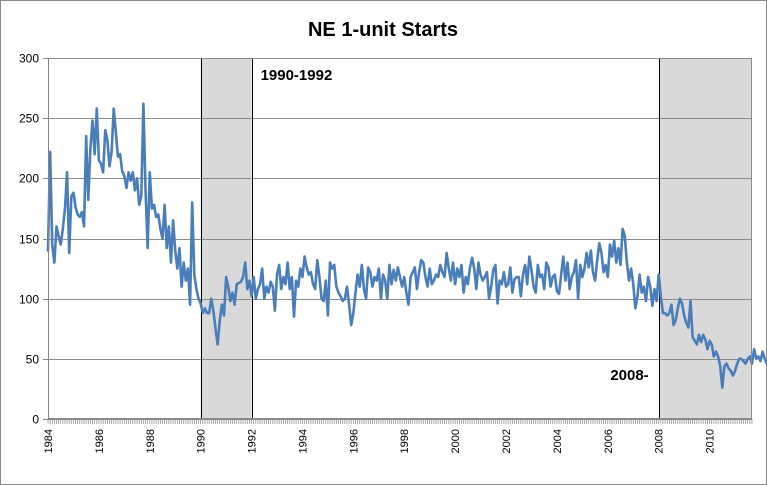 The width and height of the screenshot is (767, 485). Describe the element at coordinates (456, 441) in the screenshot. I see `x-tick-label: 2000` at that location.